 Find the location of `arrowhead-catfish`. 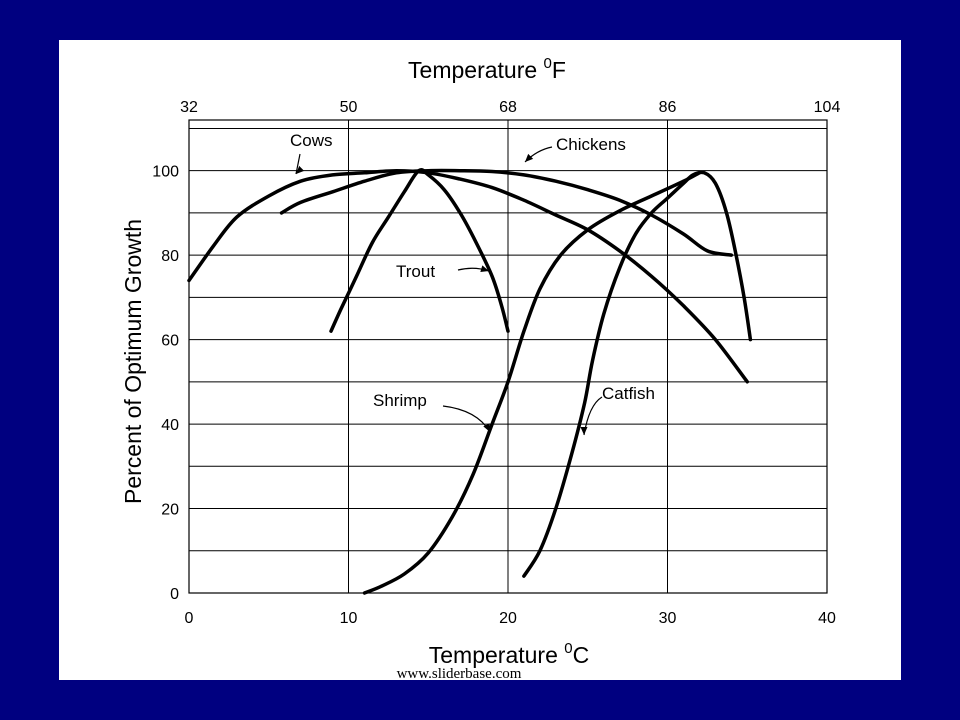

arrowhead-catfish is located at coordinates (584, 431).